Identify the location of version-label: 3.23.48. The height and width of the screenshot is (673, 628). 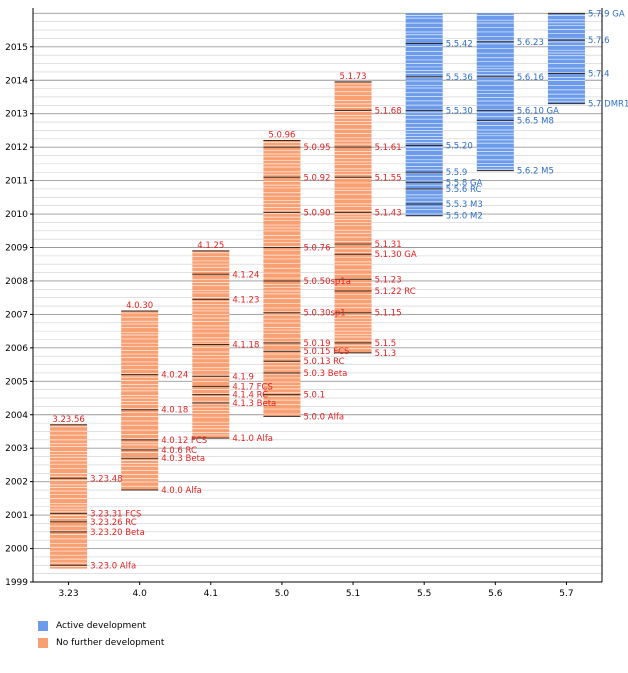
(106, 479).